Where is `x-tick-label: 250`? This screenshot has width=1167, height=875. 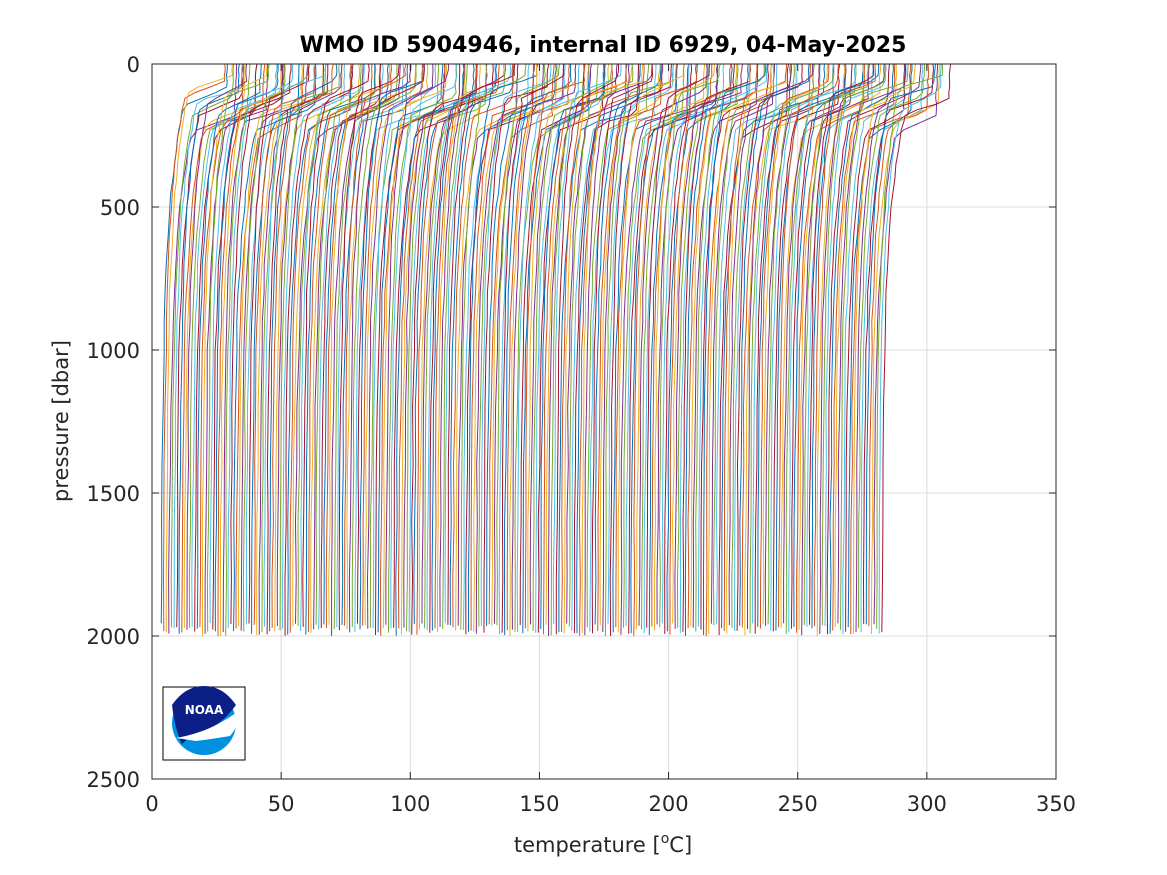
x-tick-label: 250 is located at coordinates (798, 804).